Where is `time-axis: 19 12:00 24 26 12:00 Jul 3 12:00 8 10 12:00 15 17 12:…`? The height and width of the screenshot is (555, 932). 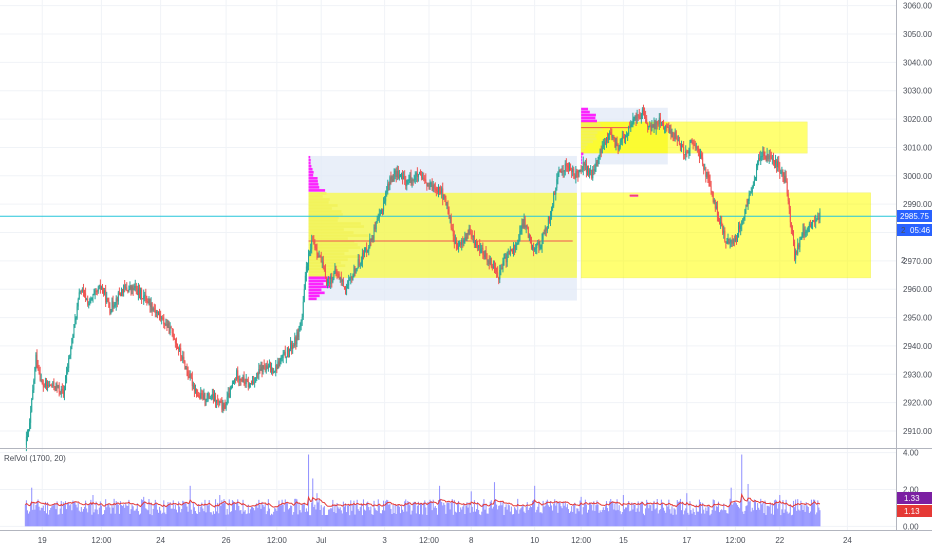
time-axis: 19 12:00 24 26 12:00 Jul 3 12:00 8 10 12:00 15 17 12:… is located at coordinates (445, 540).